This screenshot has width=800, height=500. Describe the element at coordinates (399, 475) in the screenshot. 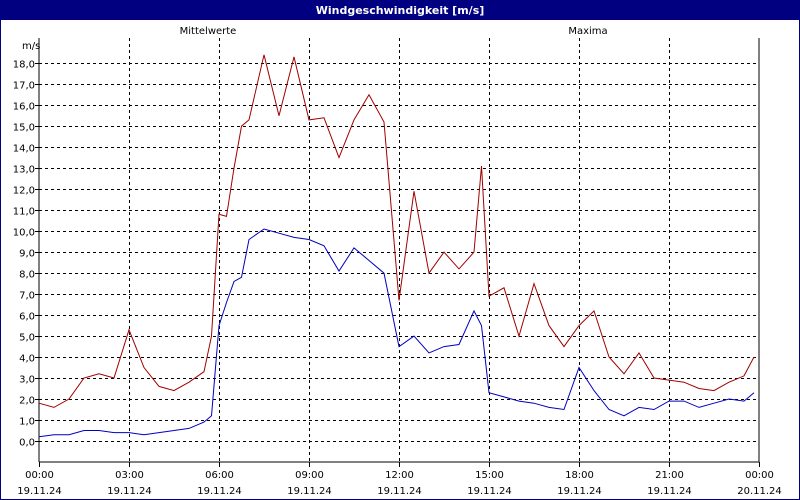

I see `x-tick-time-label: 12:00` at that location.